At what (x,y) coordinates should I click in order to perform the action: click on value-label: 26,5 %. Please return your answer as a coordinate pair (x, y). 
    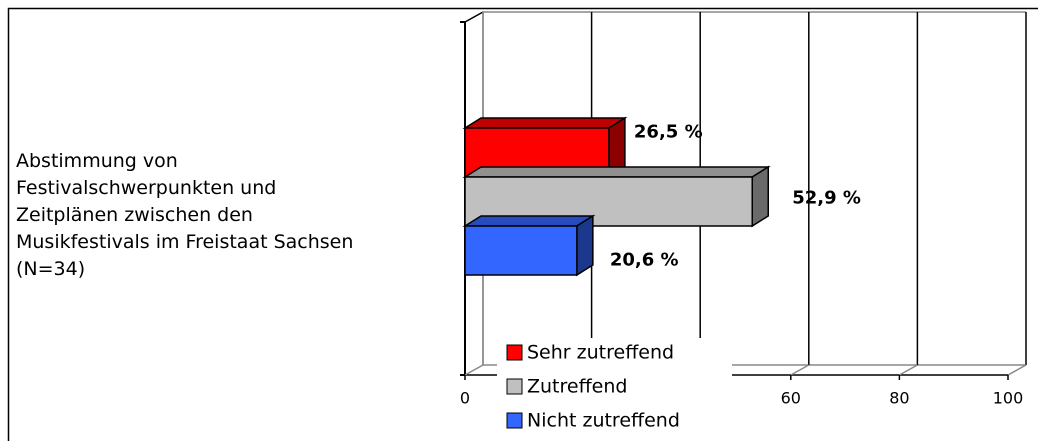
    Looking at the image, I should click on (668, 132).